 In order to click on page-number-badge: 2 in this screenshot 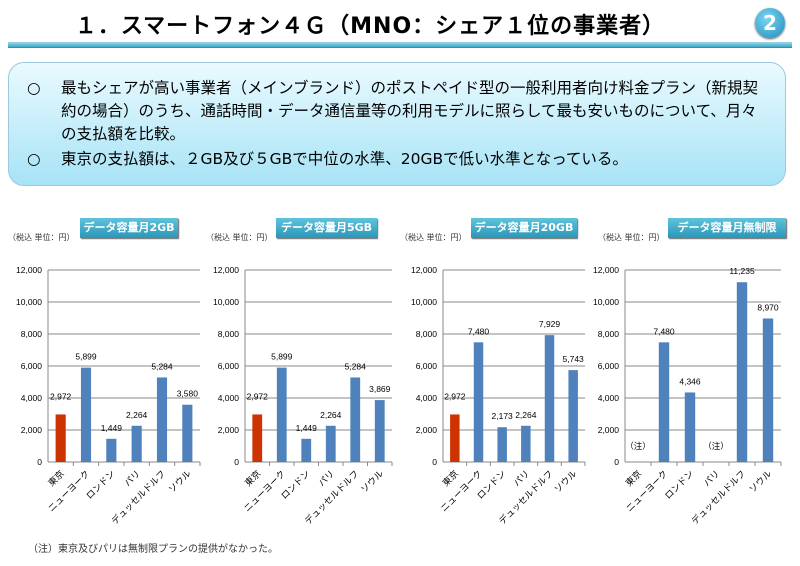, I will do `click(770, 23)`.